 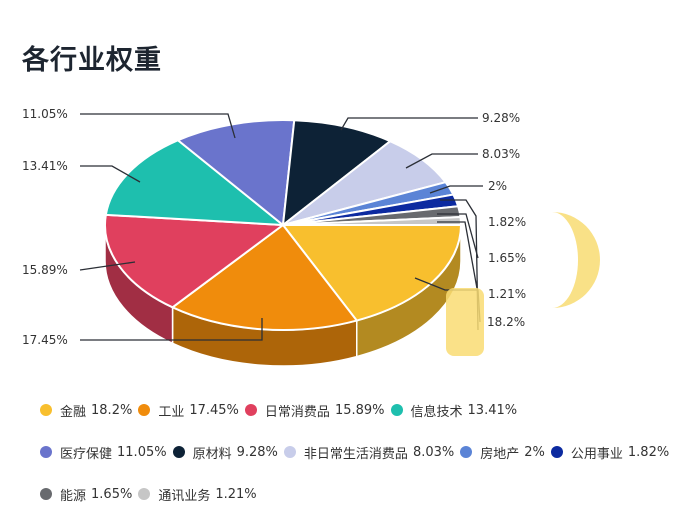 I want to click on legend-item: 医疗保健 11.05%, so click(x=103, y=452).